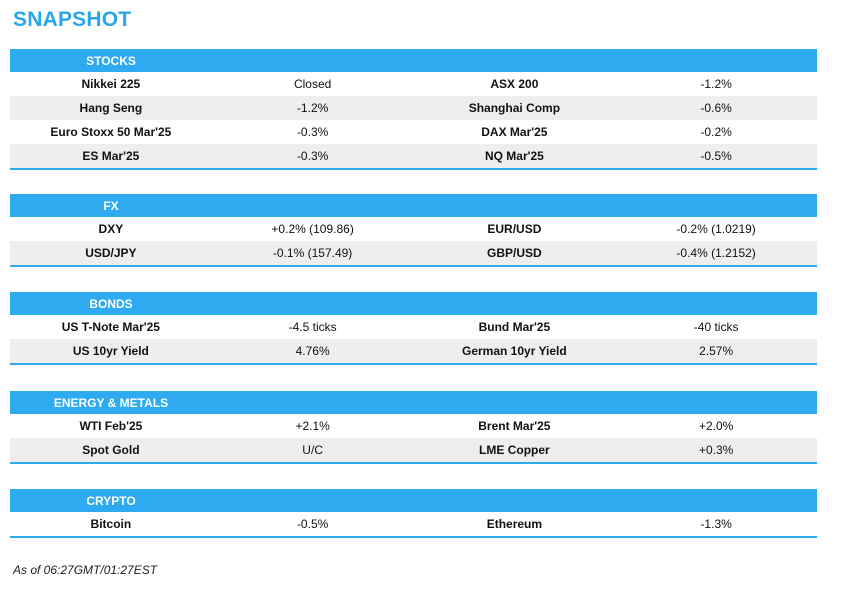 The image size is (848, 589). What do you see at coordinates (111, 229) in the screenshot?
I see `instrument-name: DXY` at bounding box center [111, 229].